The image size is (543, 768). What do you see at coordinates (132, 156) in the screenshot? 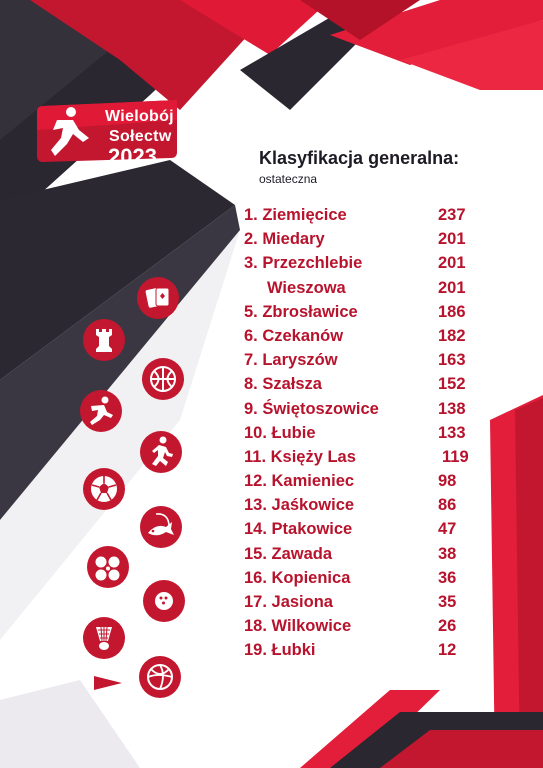
I see `logo-year: 2023` at bounding box center [132, 156].